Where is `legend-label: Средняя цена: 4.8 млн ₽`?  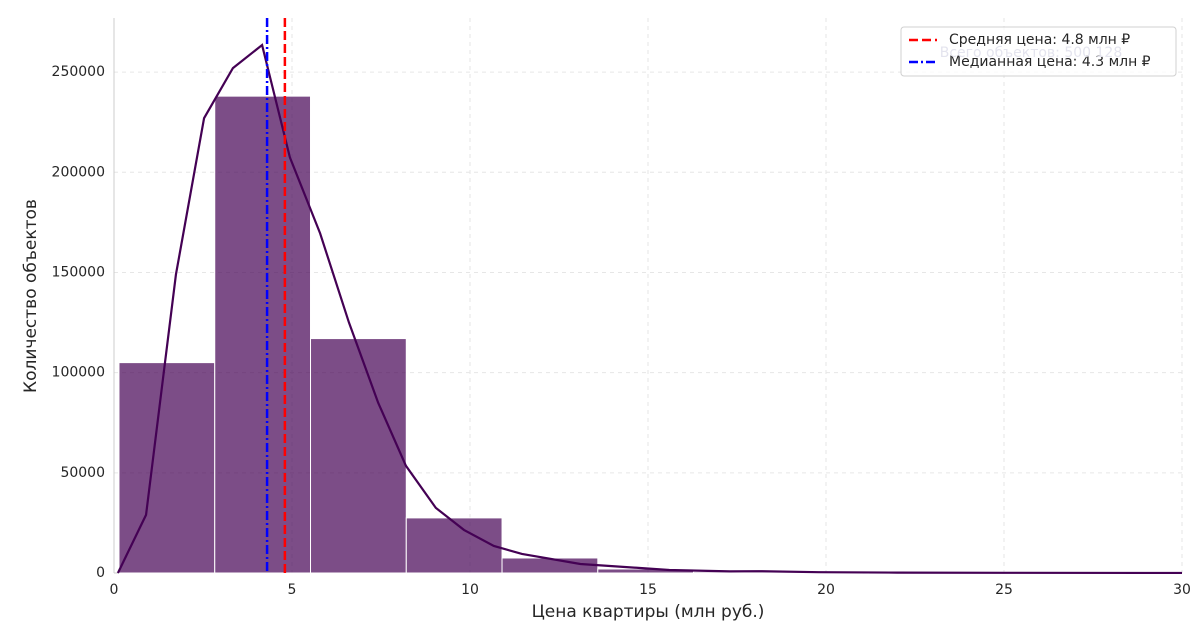
legend-label: Средняя цена: 4.8 млн ₽ is located at coordinates (1039, 40).